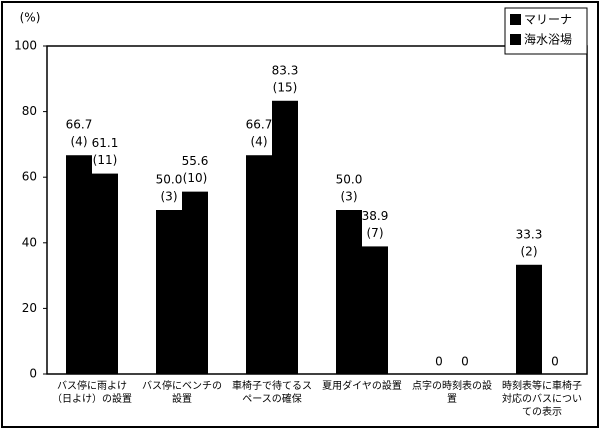 Image resolution: width=600 pixels, height=429 pixels. Describe the element at coordinates (30, 18) in the screenshot. I see `y-axis-label: (%)` at that location.